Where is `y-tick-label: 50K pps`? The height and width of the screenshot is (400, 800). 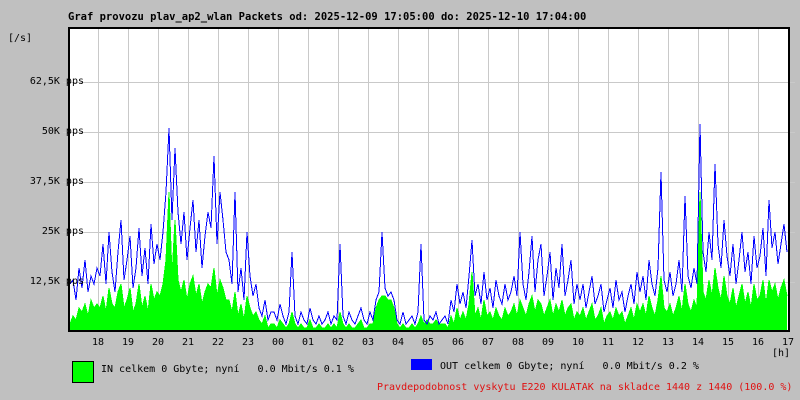 y-tick-label: 50K pps is located at coordinates (62, 131).